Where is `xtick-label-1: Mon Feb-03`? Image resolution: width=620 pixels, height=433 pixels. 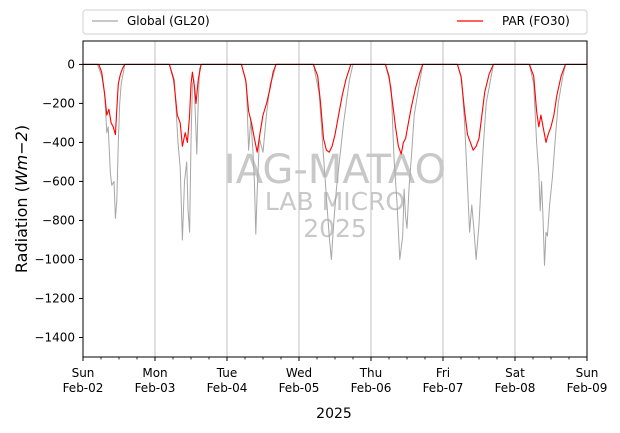
xtick-label-1: Mon Feb-03 is located at coordinates (155, 380).